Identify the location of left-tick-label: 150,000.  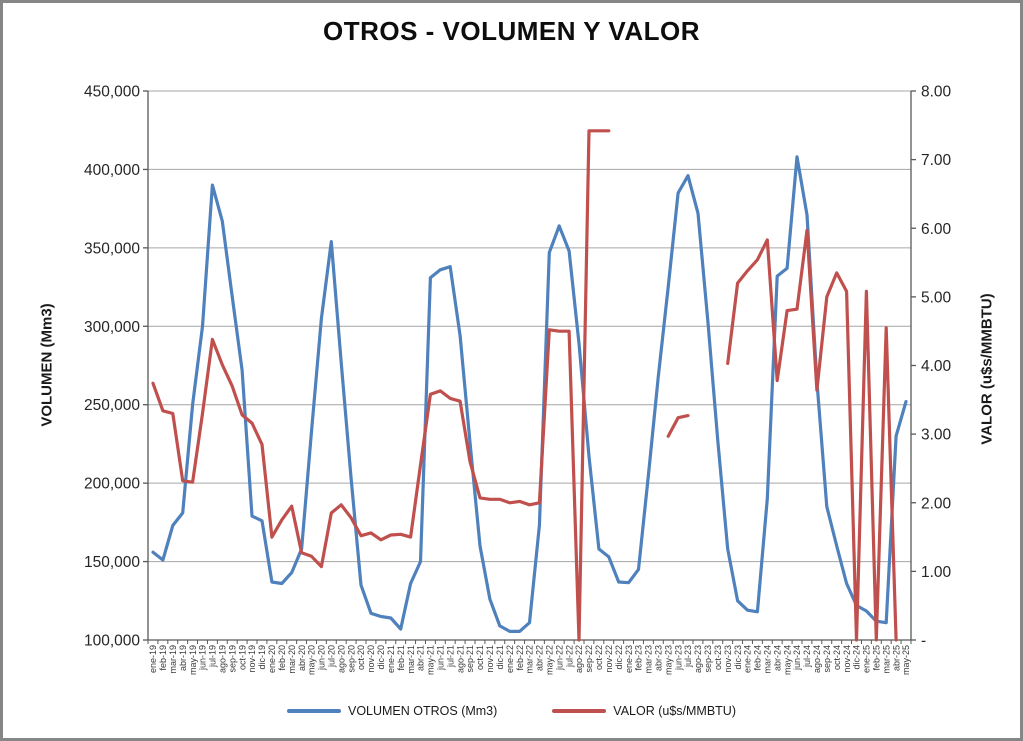
(112, 562).